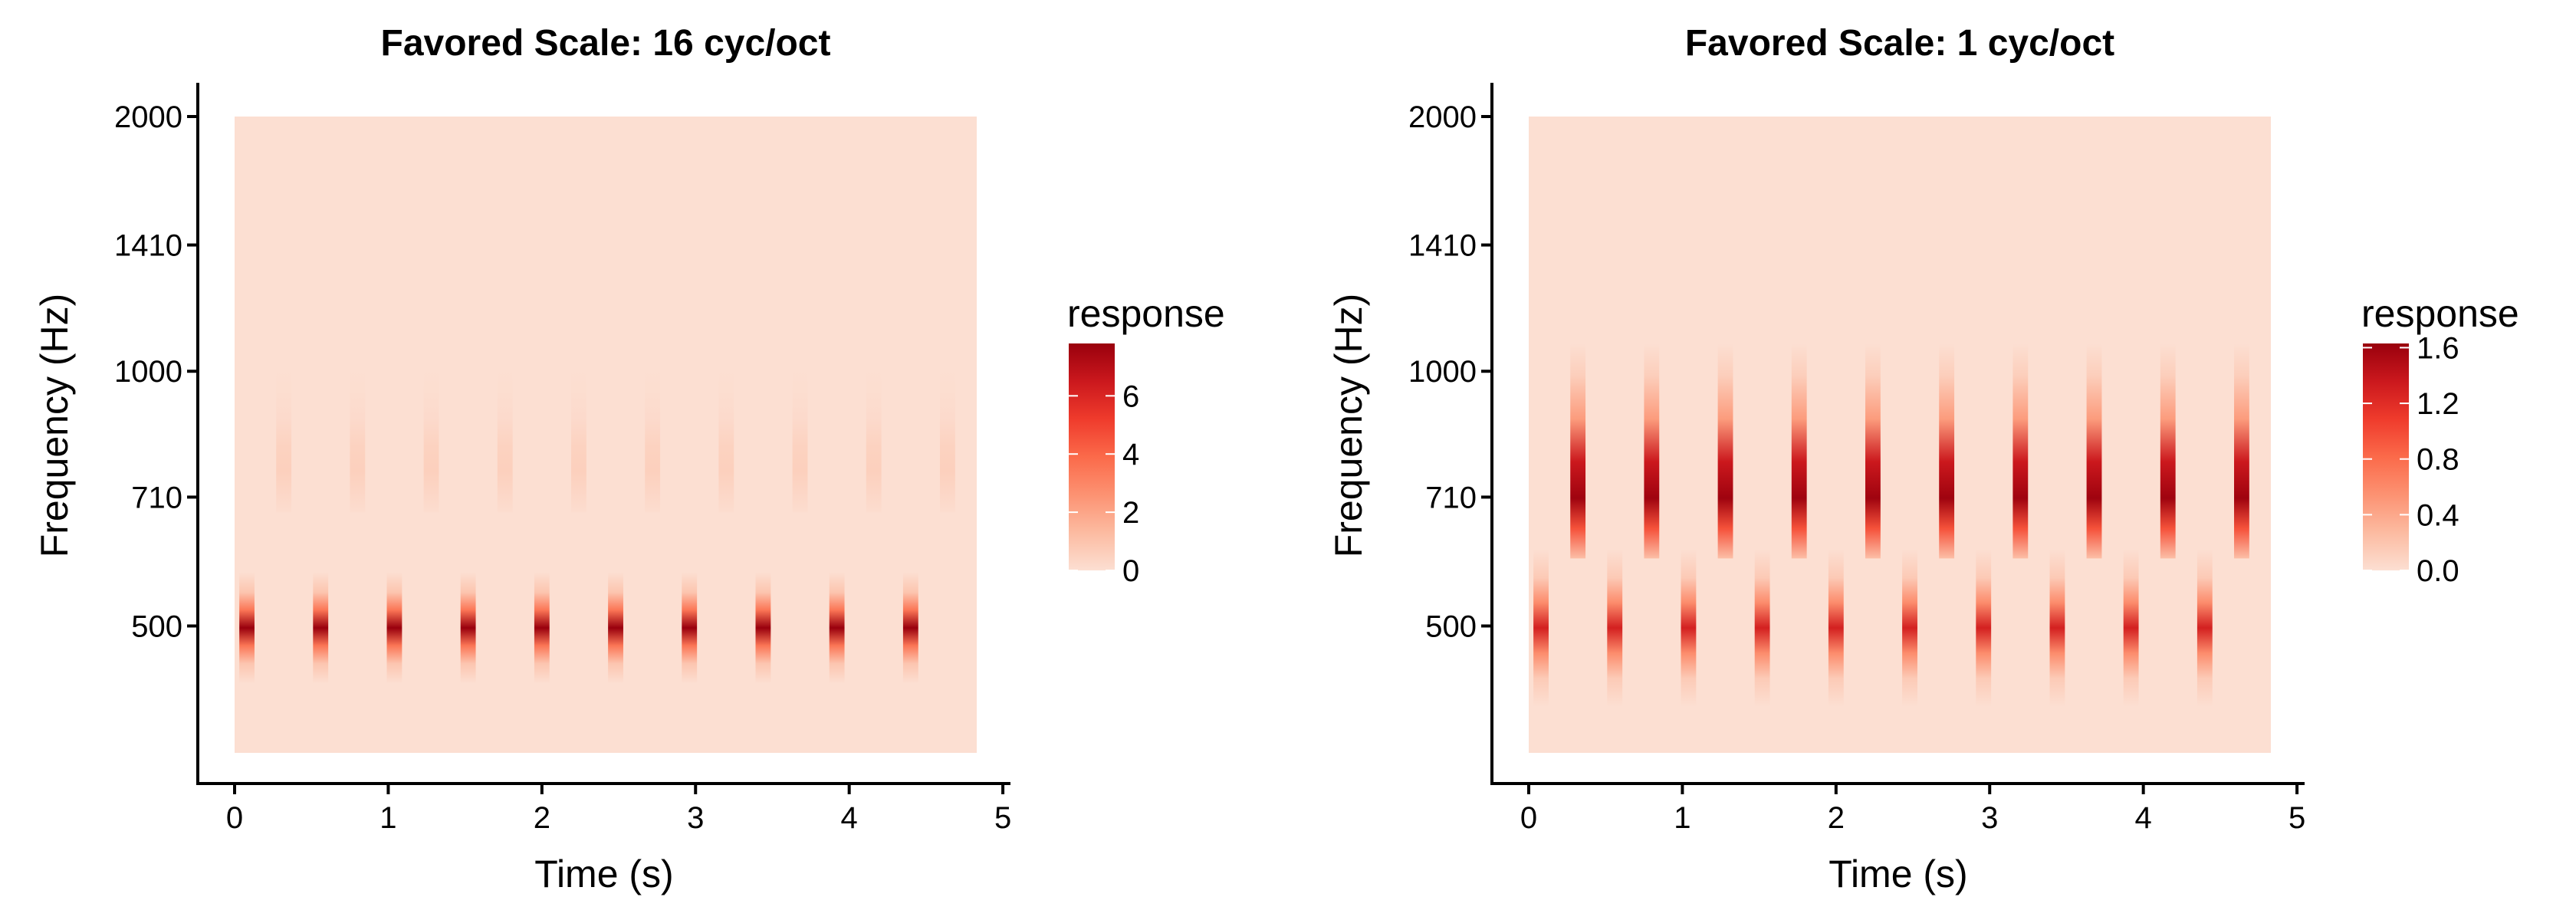 The image size is (2576, 920). What do you see at coordinates (2438, 404) in the screenshot?
I see `legend-tick-label: 1.2` at bounding box center [2438, 404].